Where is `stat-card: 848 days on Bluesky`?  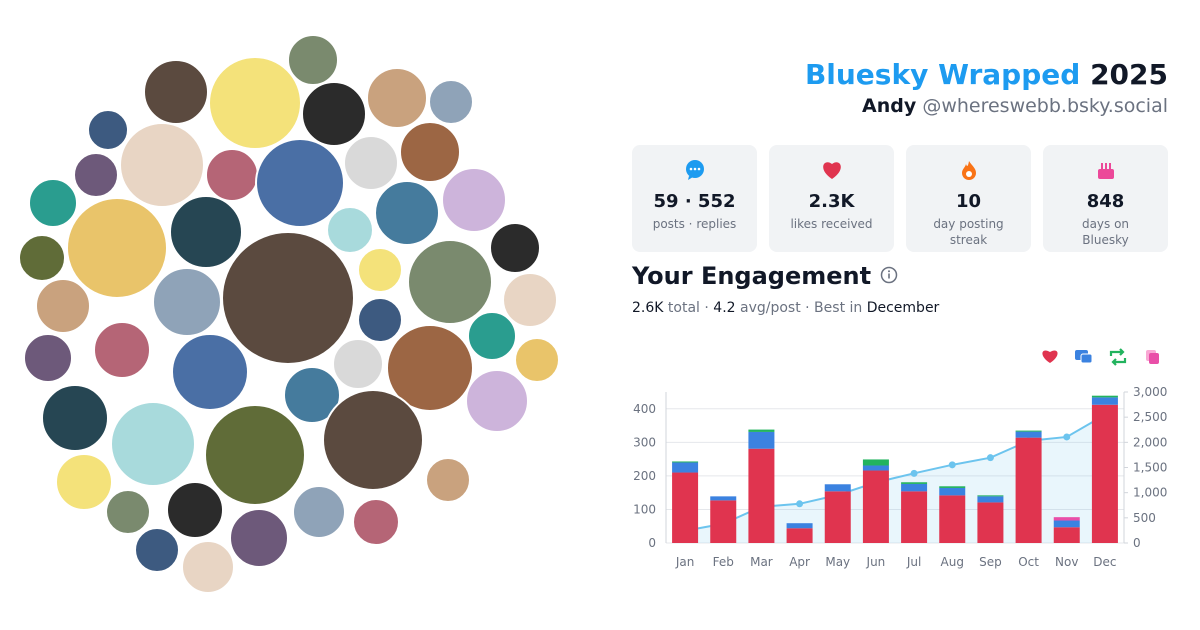
stat-card: 848 days on Bluesky is located at coordinates (1105, 198).